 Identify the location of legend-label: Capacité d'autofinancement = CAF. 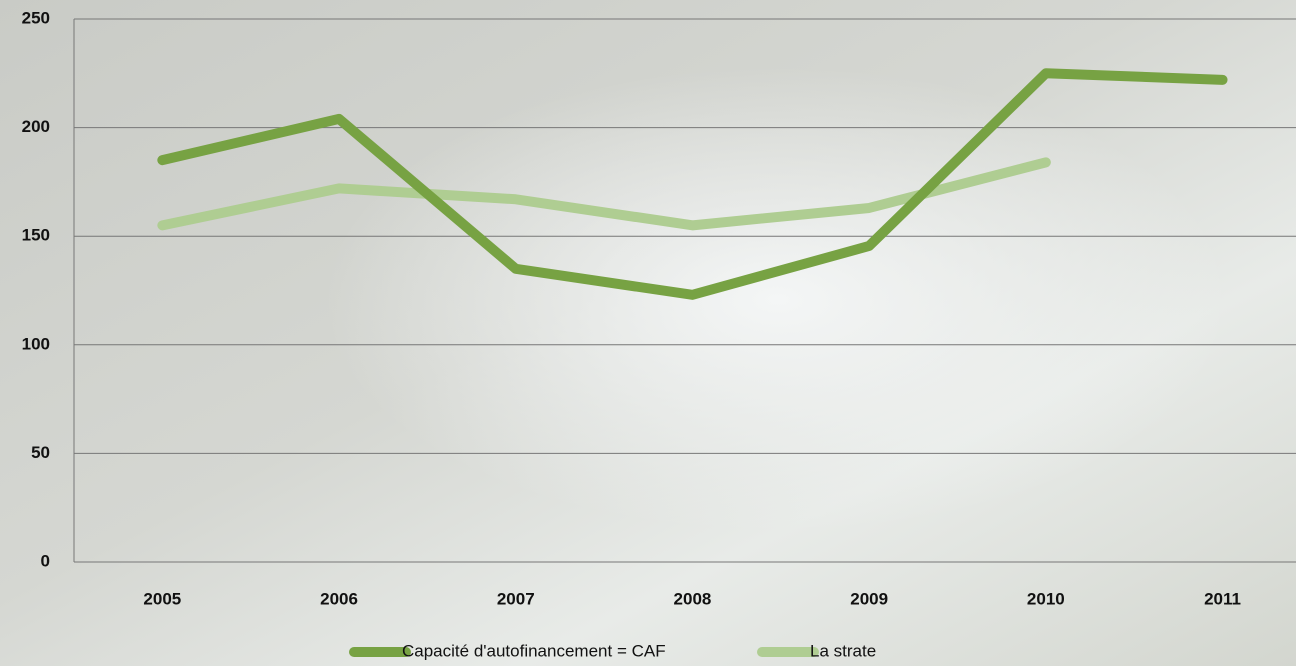
(534, 650).